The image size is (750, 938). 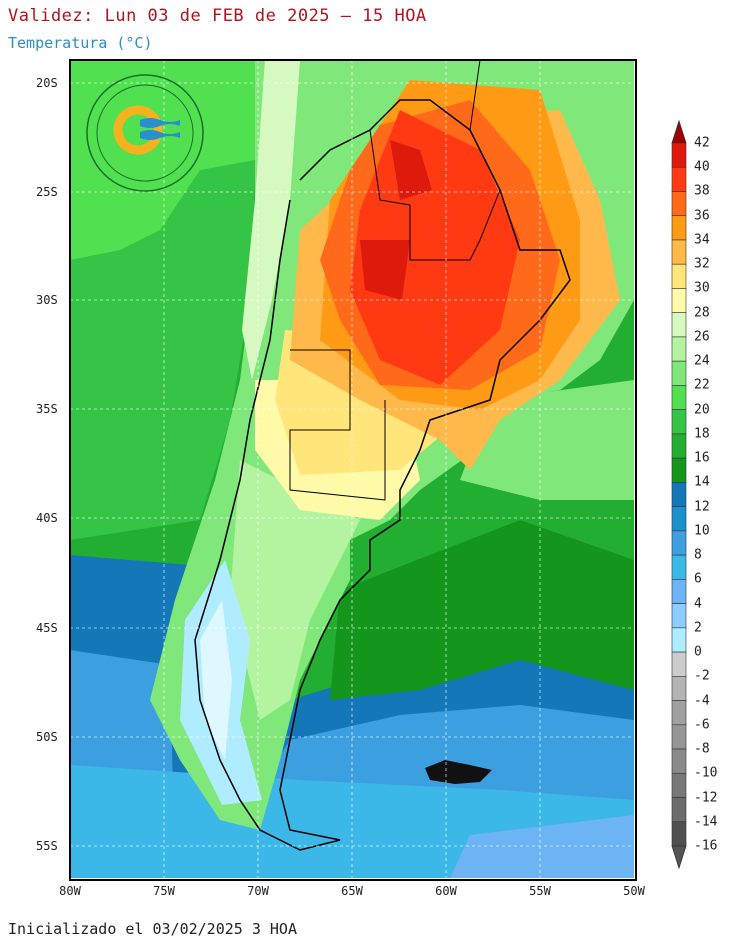 What do you see at coordinates (702, 385) in the screenshot?
I see `colorbar-label: 22` at bounding box center [702, 385].